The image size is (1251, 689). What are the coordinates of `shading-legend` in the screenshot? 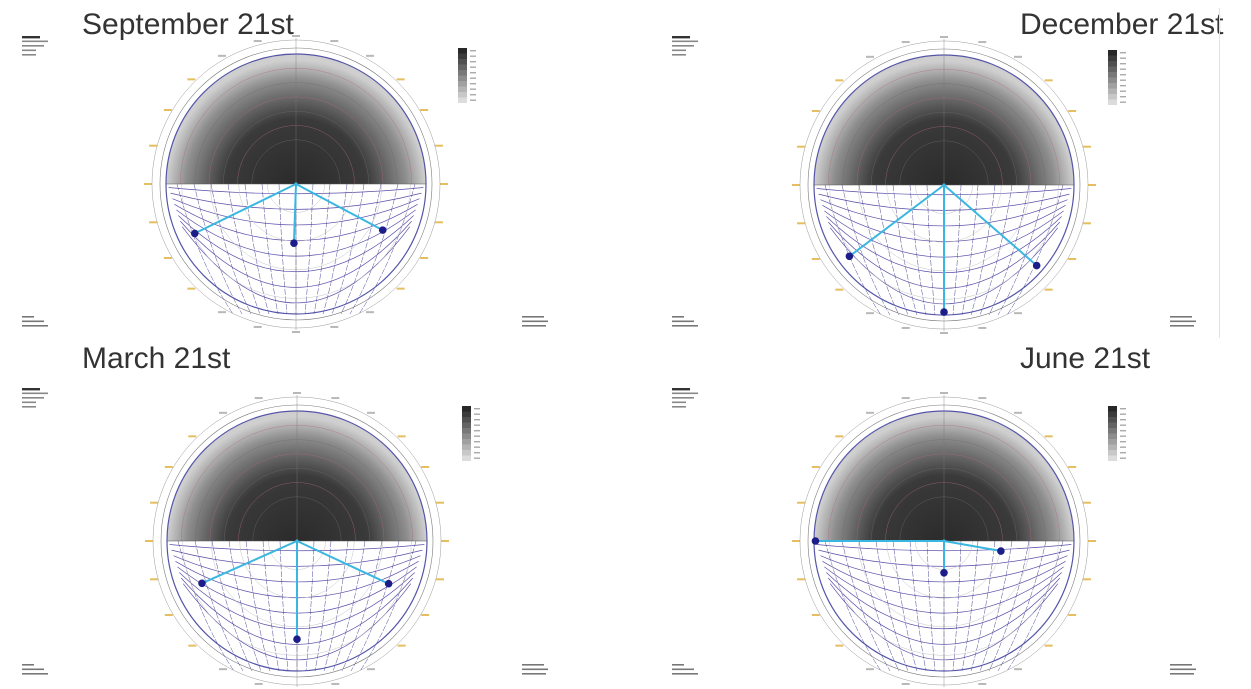 It's located at (467, 75).